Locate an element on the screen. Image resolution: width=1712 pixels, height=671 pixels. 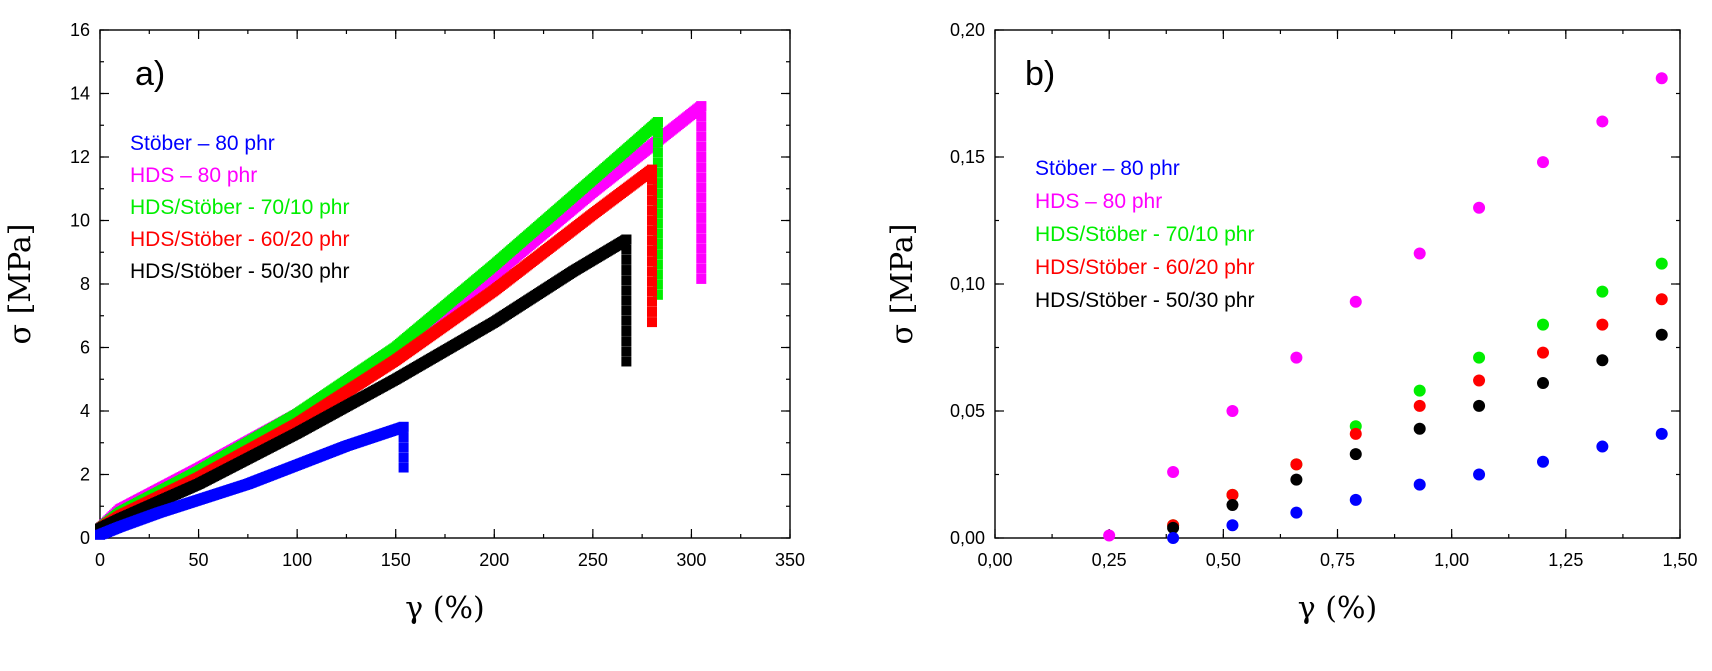
y-tick-label: 12 is located at coordinates (80, 157).